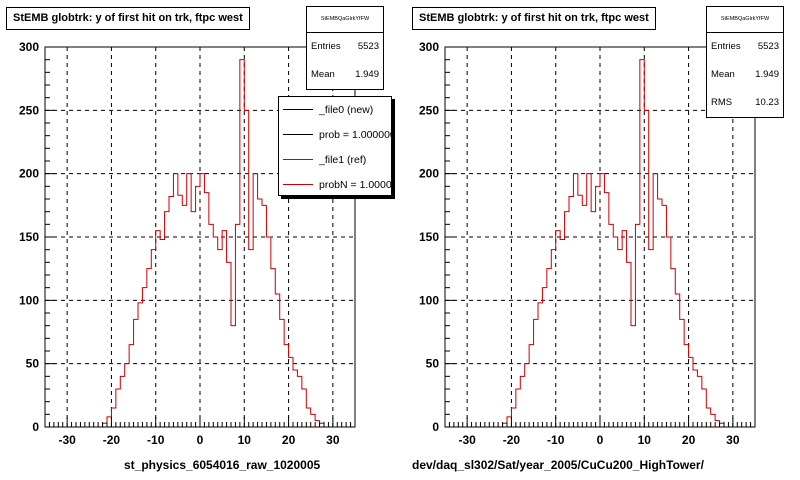 The height and width of the screenshot is (480, 800). What do you see at coordinates (112, 440) in the screenshot?
I see `left-x-tick-label: -20` at bounding box center [112, 440].